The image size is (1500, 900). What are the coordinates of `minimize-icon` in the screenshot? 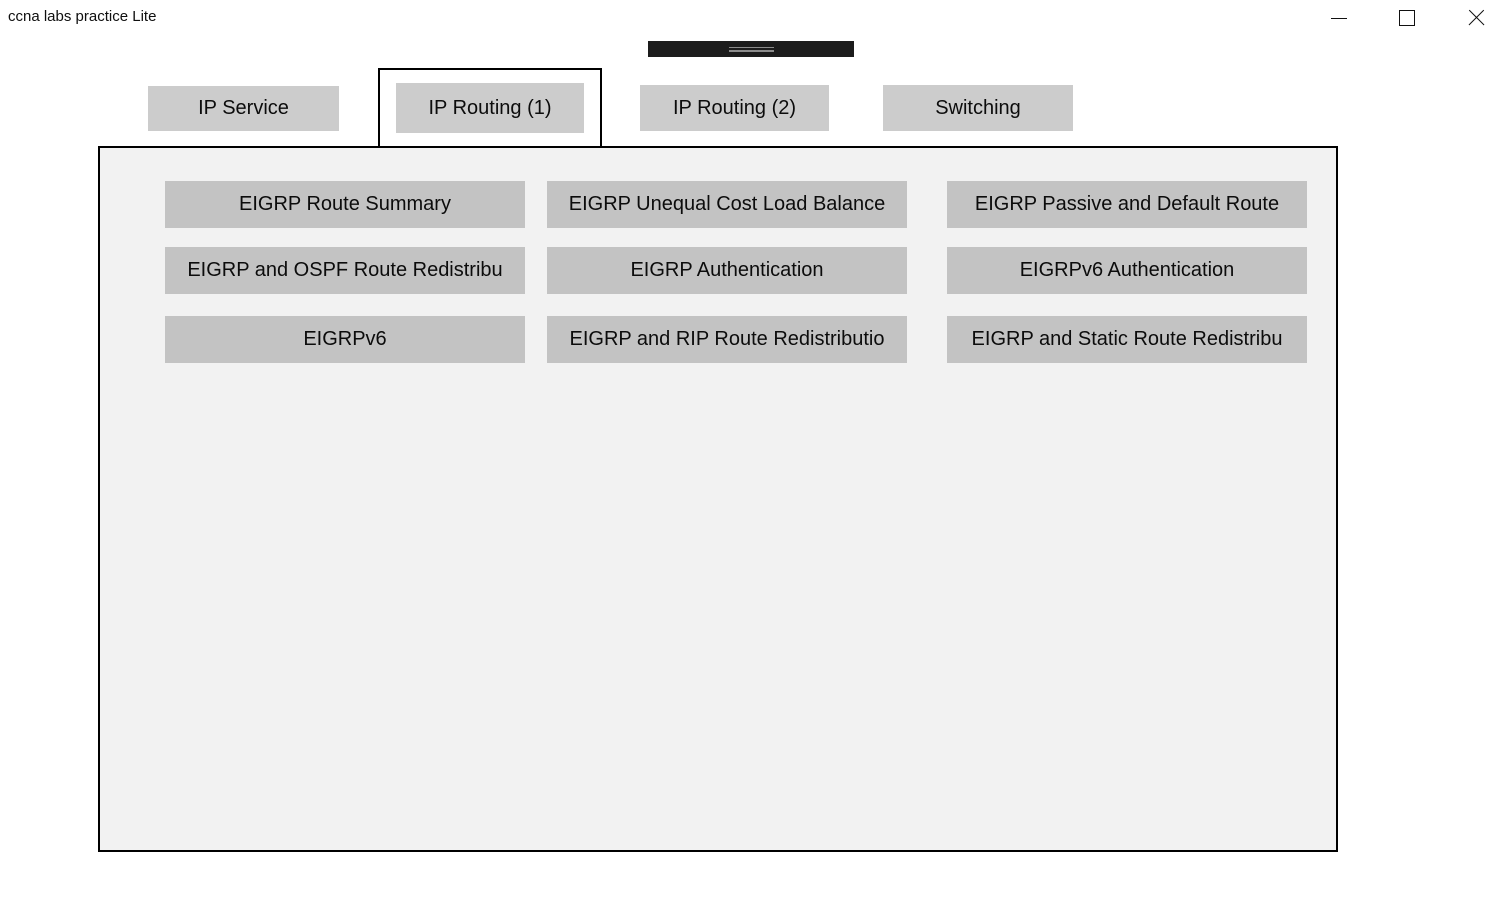 It's located at (1339, 18).